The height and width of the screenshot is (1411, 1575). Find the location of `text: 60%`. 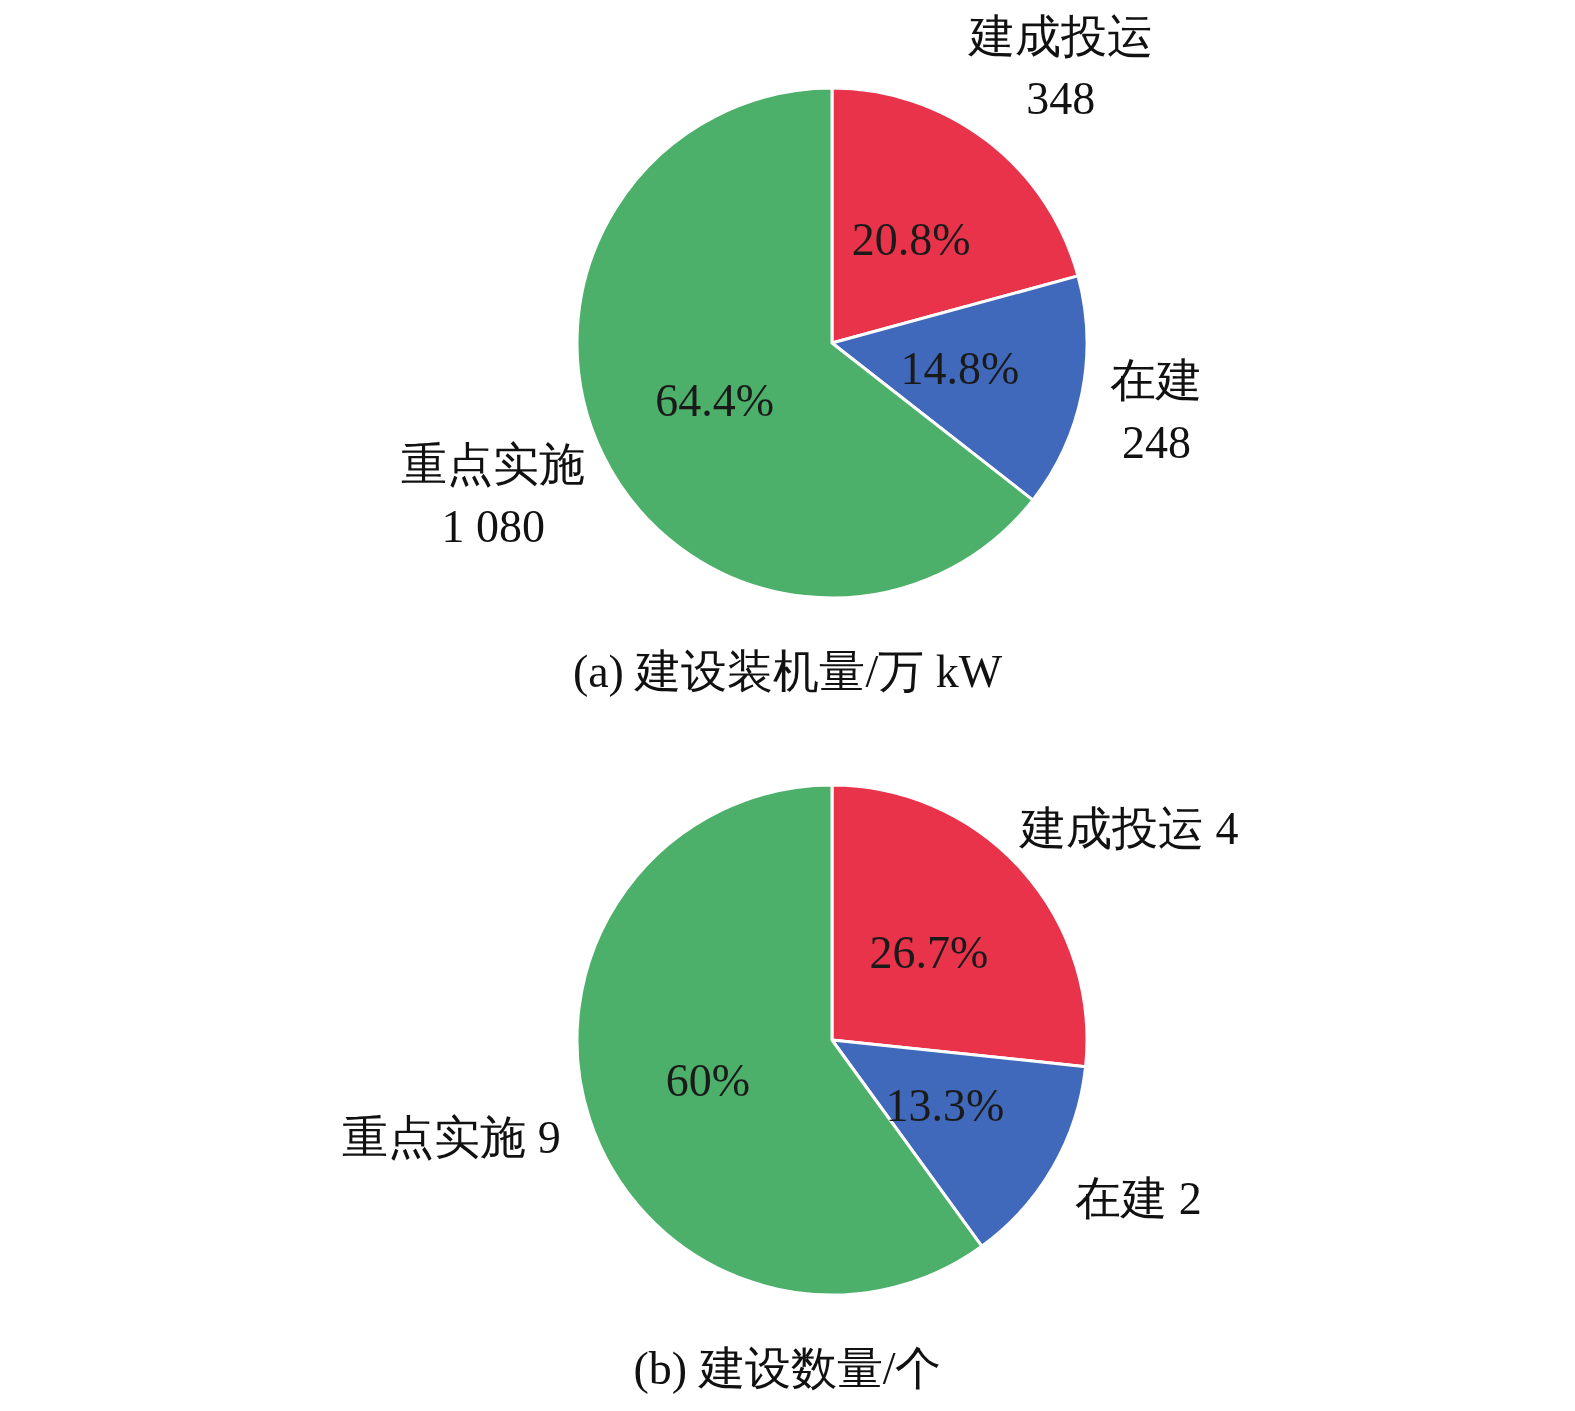

text: 60% is located at coordinates (708, 1080).